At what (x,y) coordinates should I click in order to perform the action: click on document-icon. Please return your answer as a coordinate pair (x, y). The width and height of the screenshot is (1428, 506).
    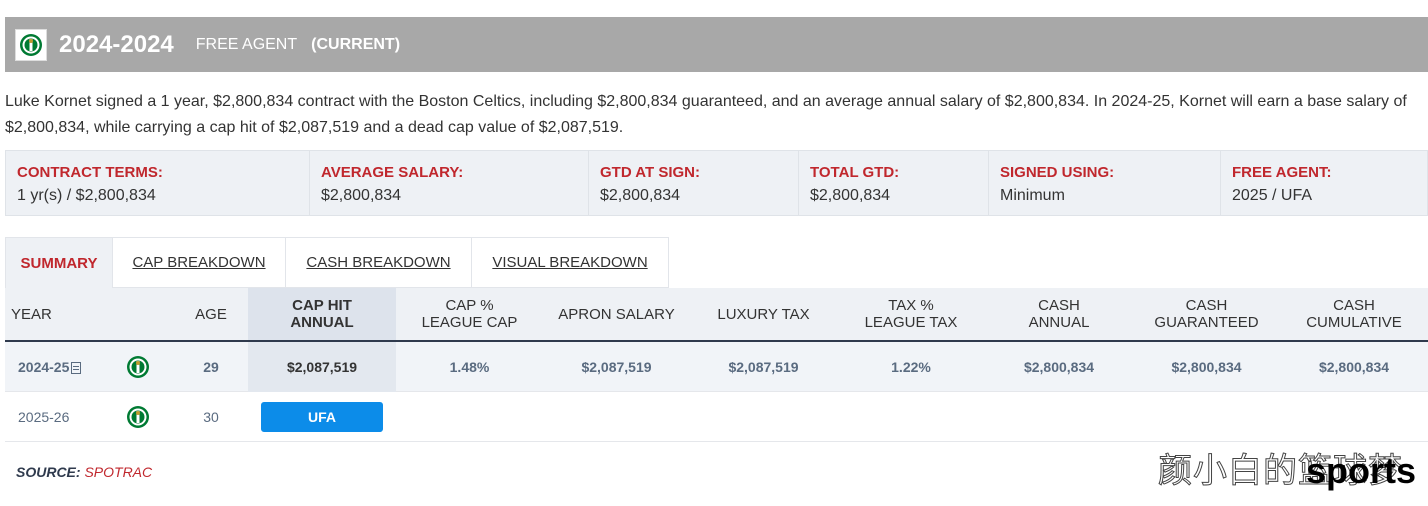
    Looking at the image, I should click on (76, 368).